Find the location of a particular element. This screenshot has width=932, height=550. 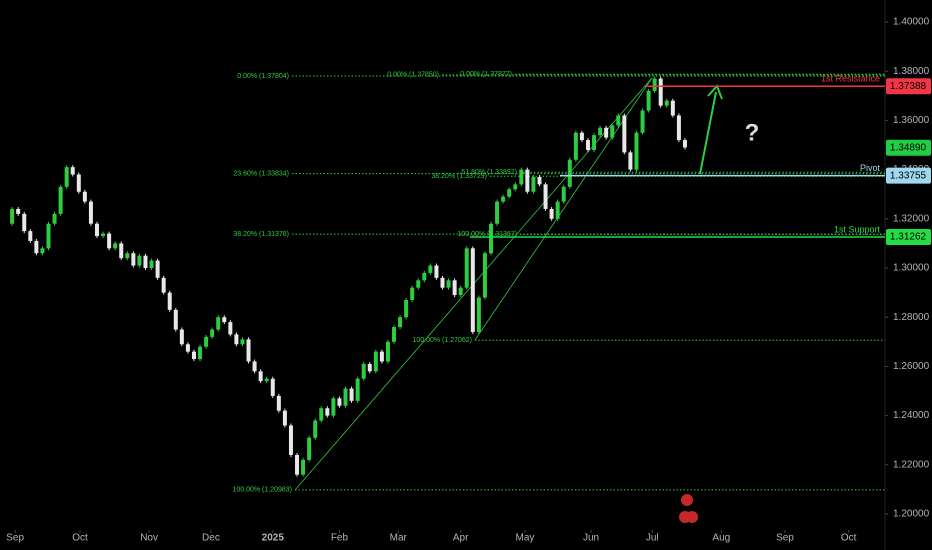

level-name: Pivot is located at coordinates (870, 168).